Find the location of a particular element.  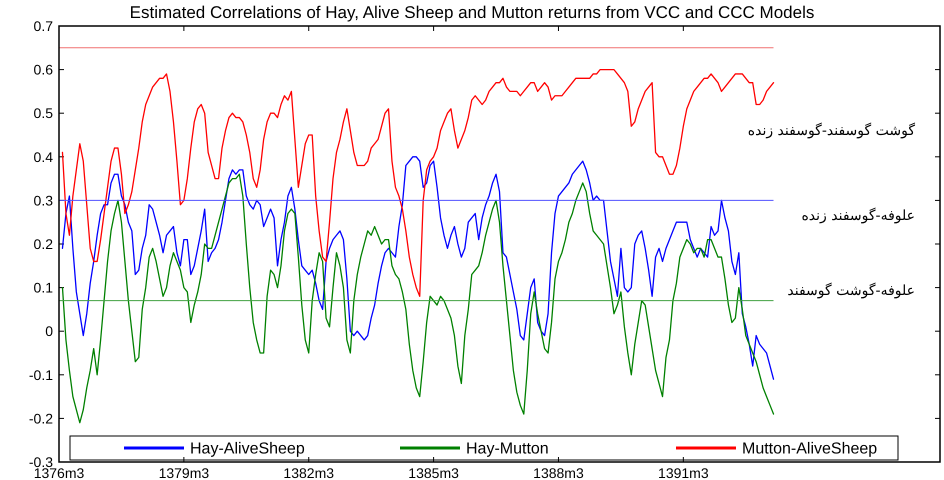

y-tick-label: 0 is located at coordinates (49, 331).